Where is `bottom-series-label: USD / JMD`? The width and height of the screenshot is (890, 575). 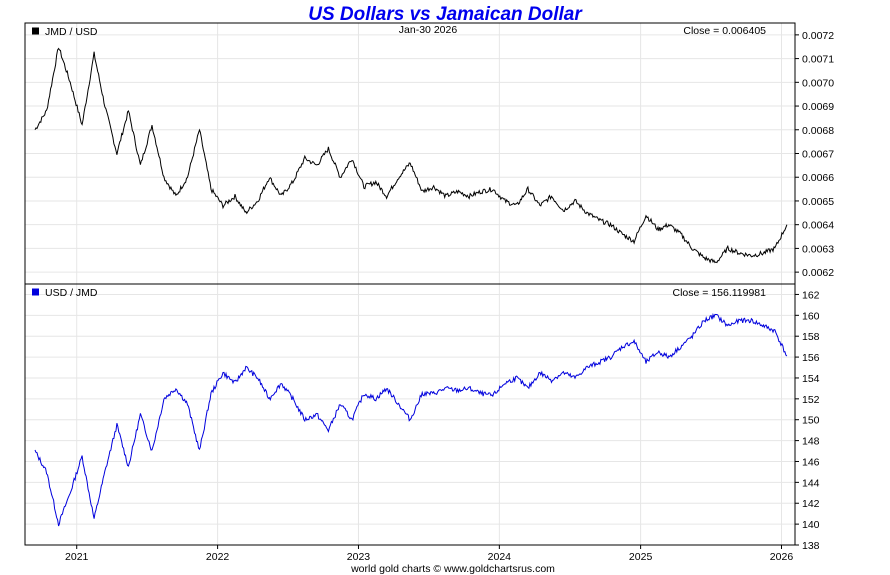 bottom-series-label: USD / JMD is located at coordinates (71, 293).